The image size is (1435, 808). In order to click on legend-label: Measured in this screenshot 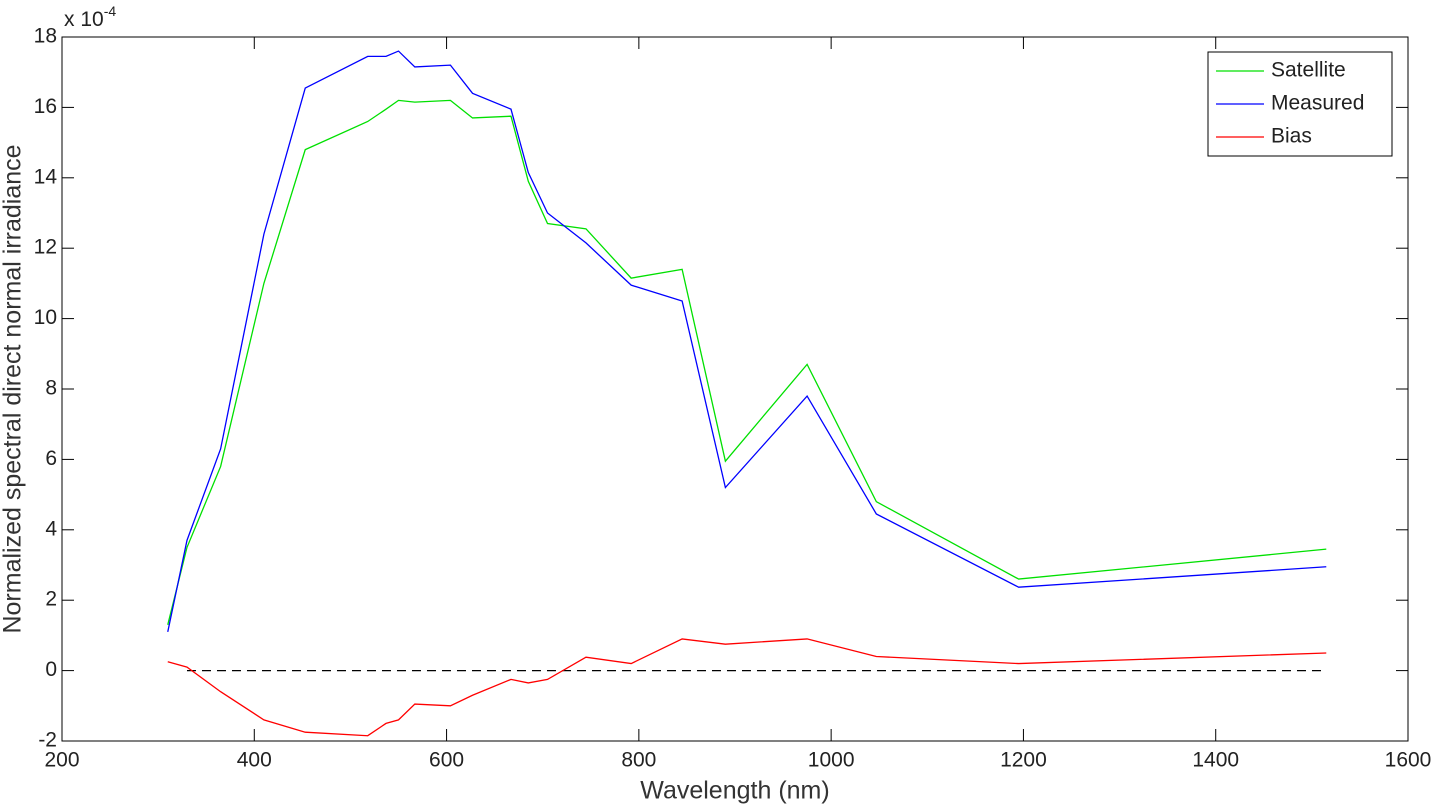, I will do `click(1317, 103)`.